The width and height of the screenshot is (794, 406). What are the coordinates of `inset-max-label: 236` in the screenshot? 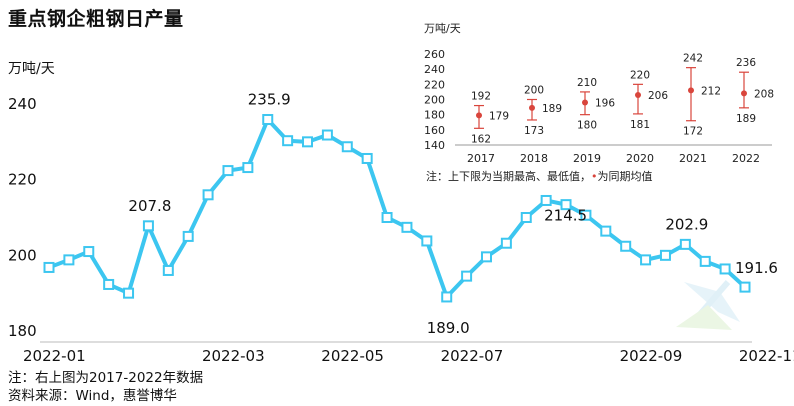 It's located at (746, 63).